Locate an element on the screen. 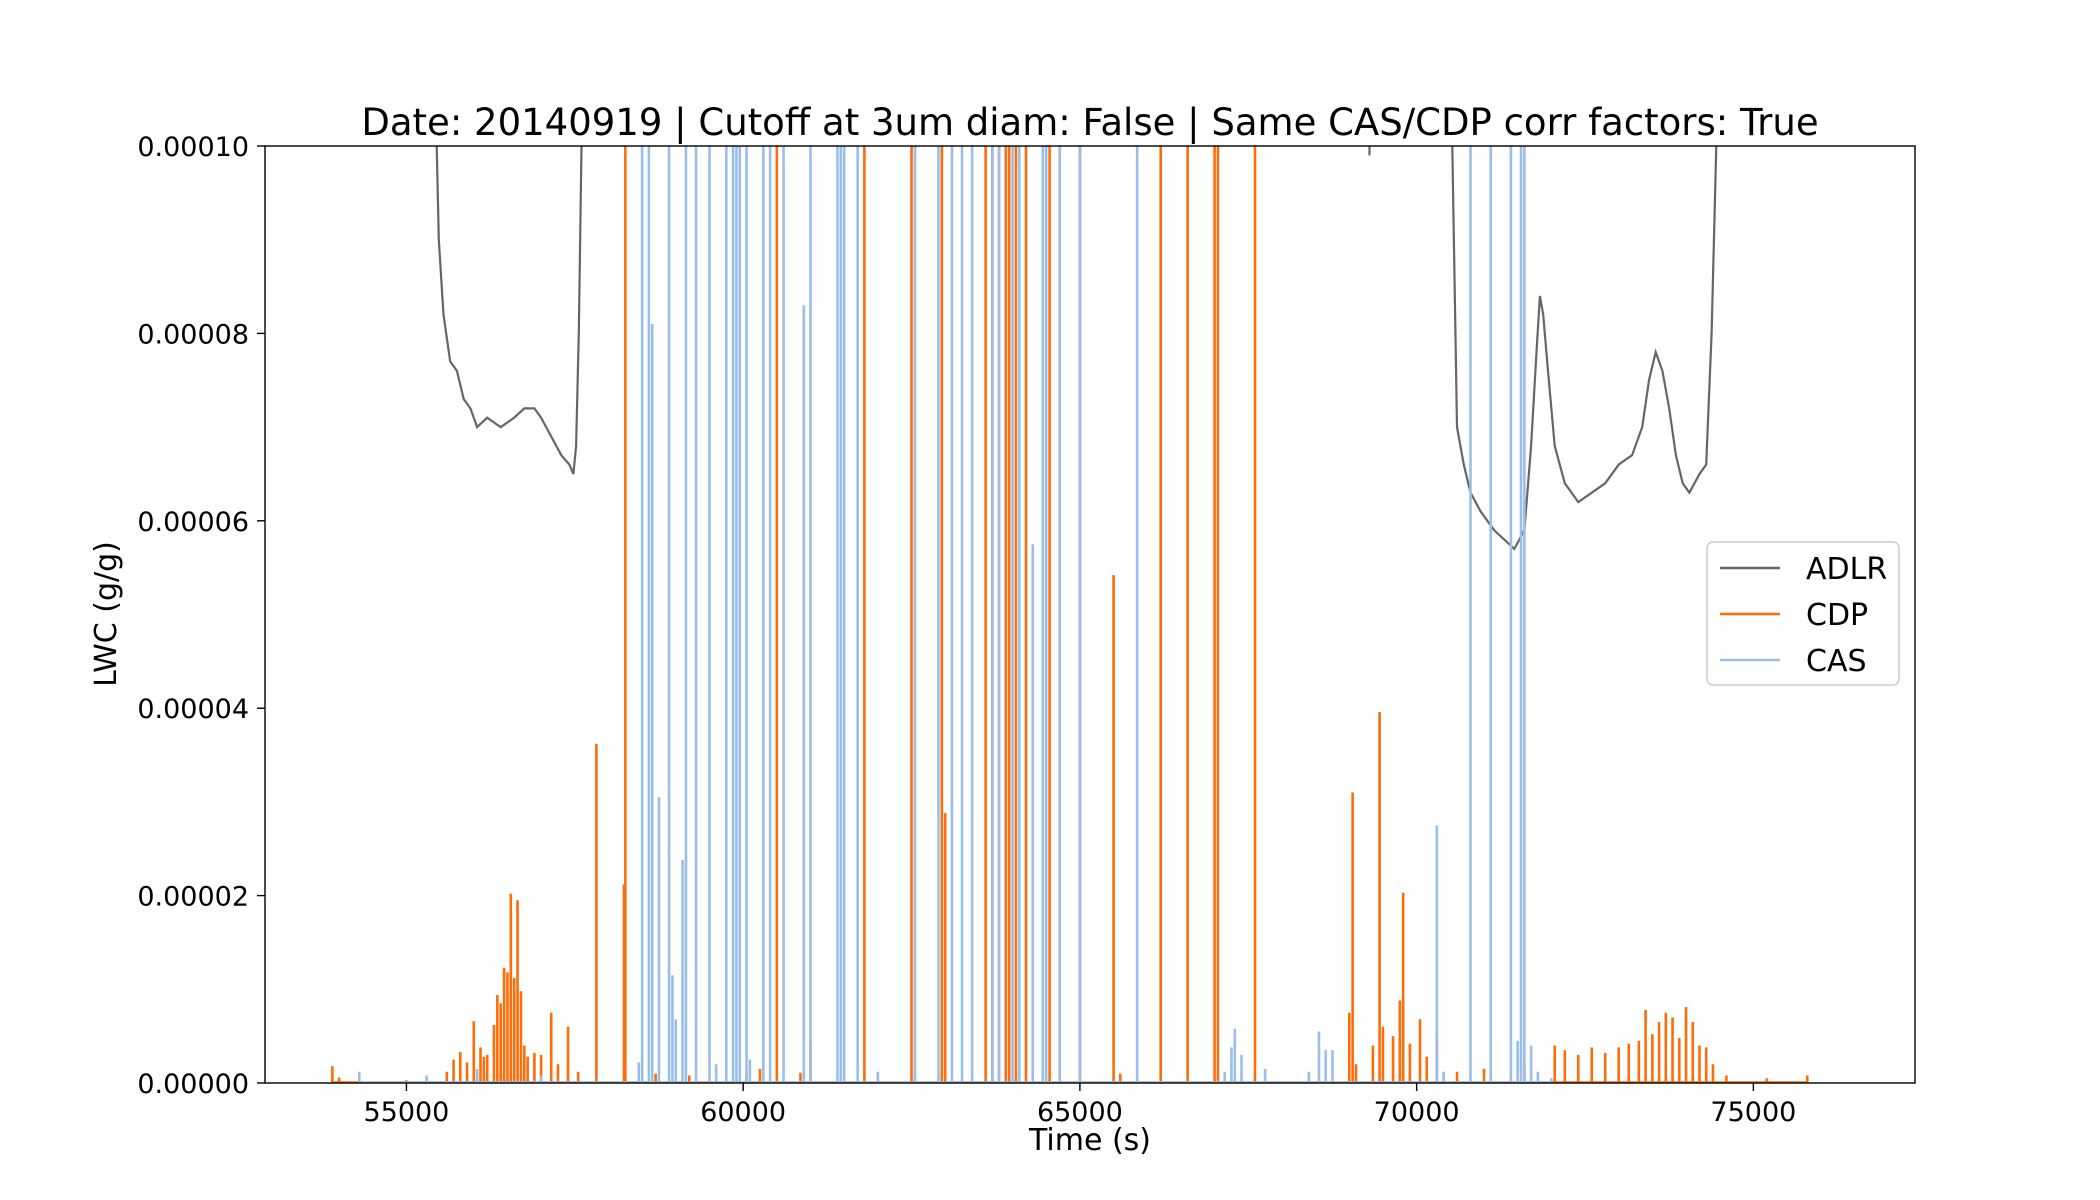 This screenshot has height=1200, width=2100. x-axis-label: Time (s) is located at coordinates (1089, 1140).